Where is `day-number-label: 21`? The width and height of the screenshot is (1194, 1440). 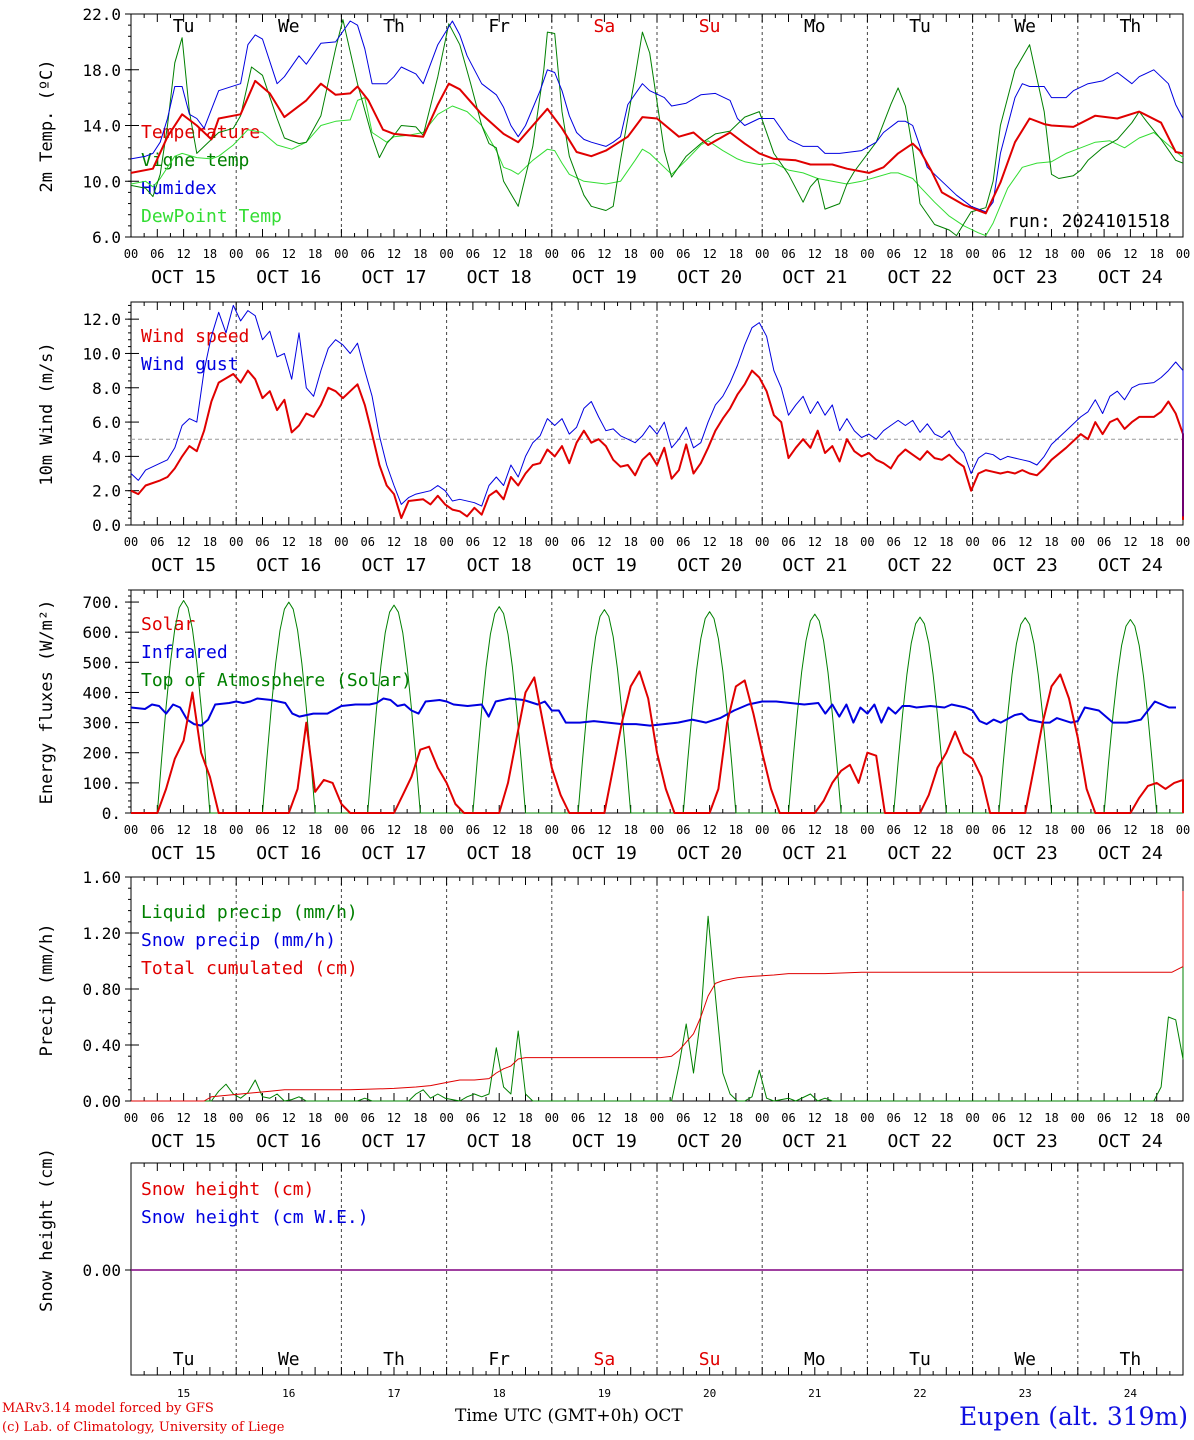 day-number-label: 21 is located at coordinates (814, 1393).